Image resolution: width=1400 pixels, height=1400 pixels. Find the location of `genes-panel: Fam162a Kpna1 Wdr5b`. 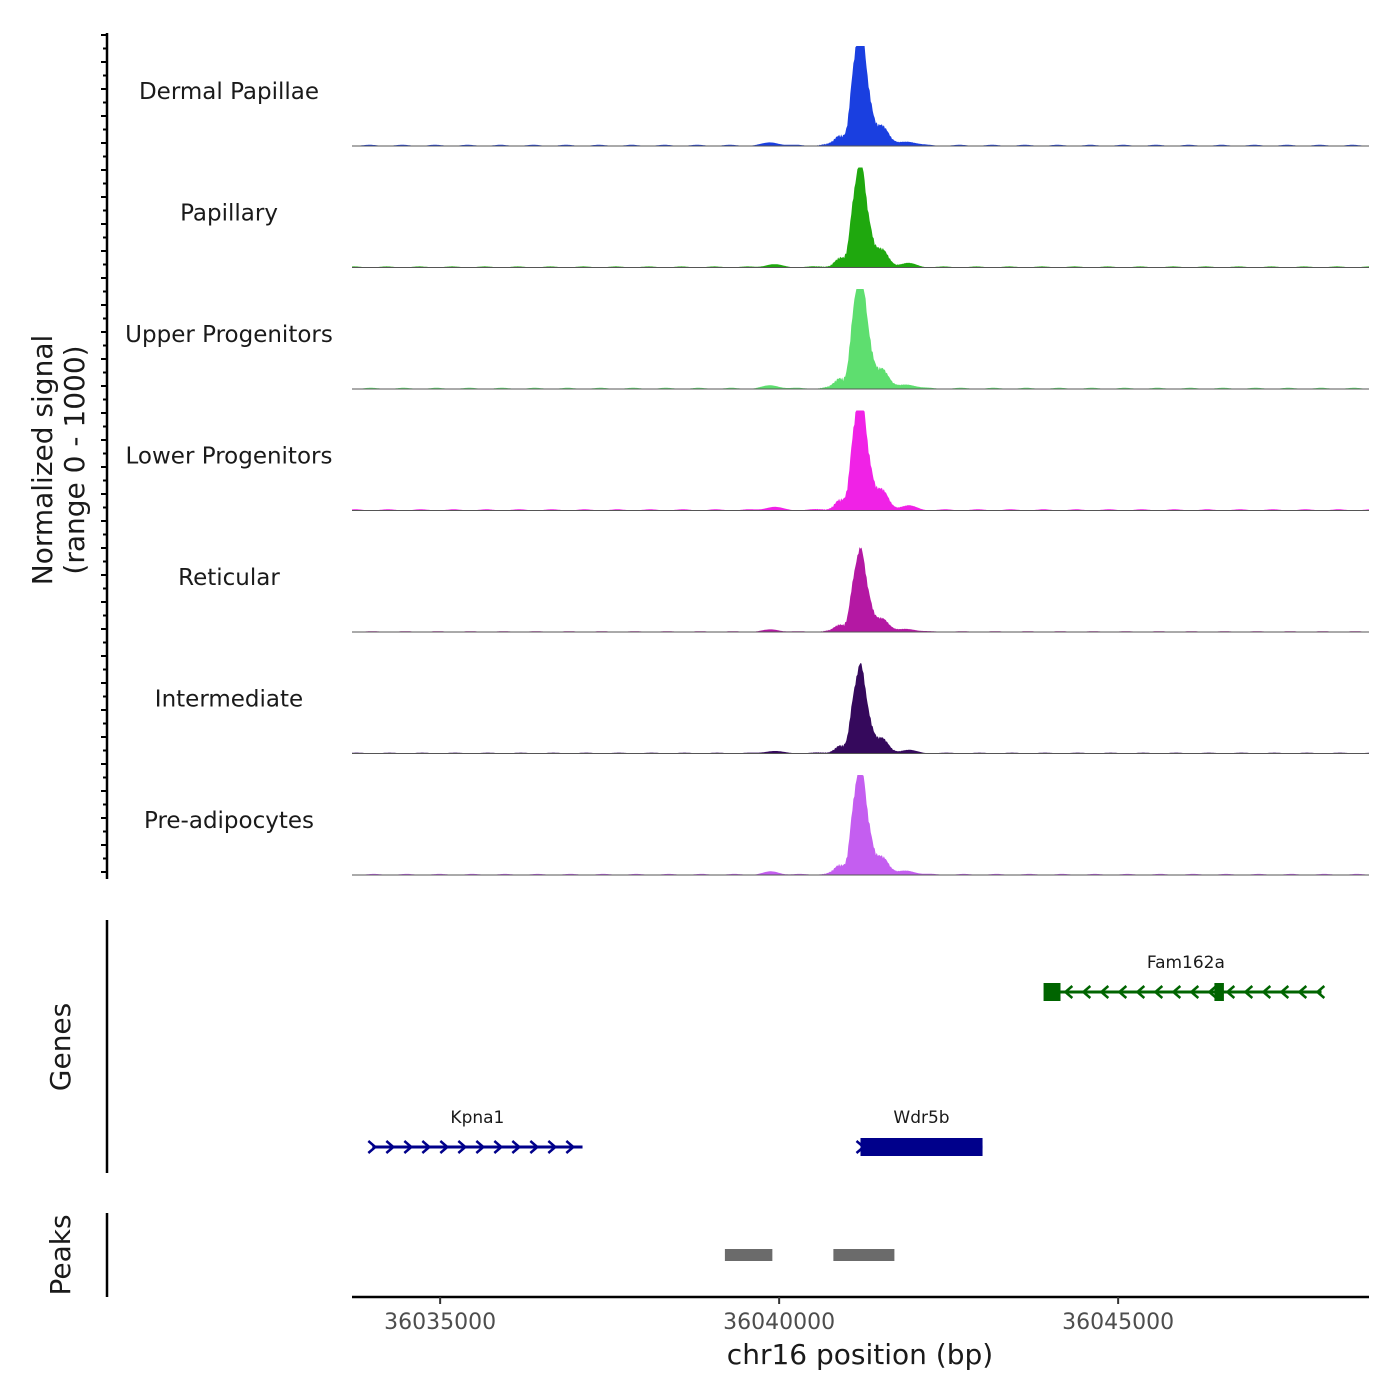

genes-panel: Fam162a Kpna1 Wdr5b is located at coordinates (846, 1054).